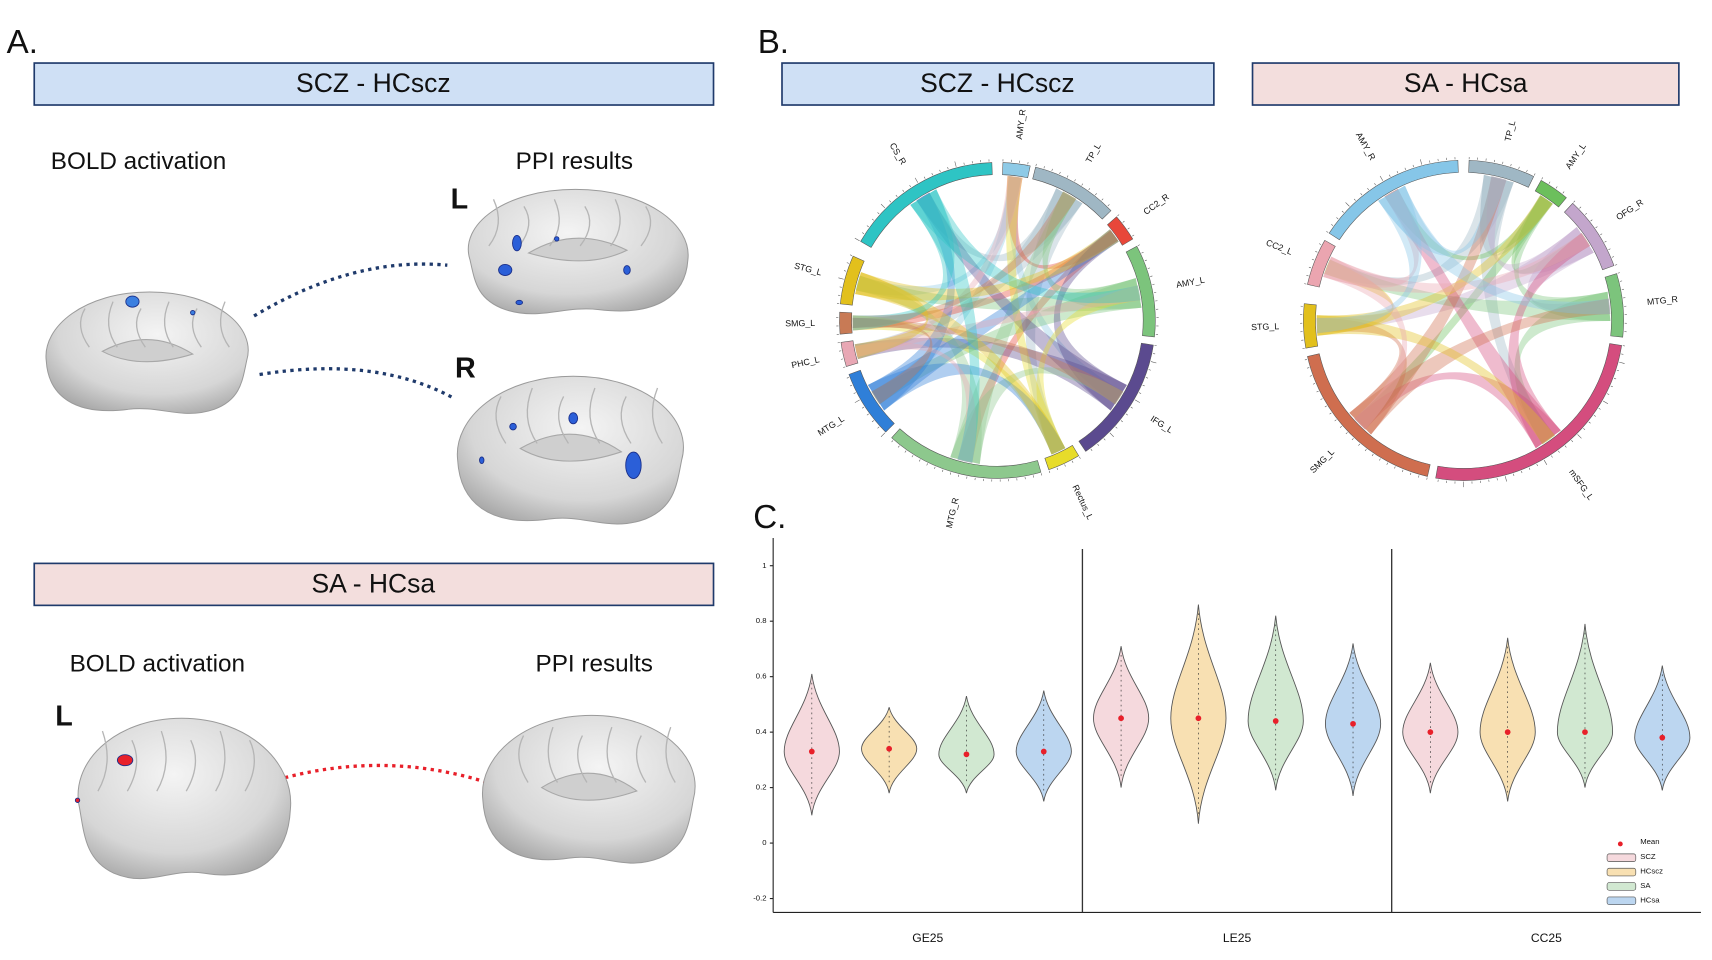  What do you see at coordinates (22, 42) in the screenshot?
I see `panel-label: A.` at bounding box center [22, 42].